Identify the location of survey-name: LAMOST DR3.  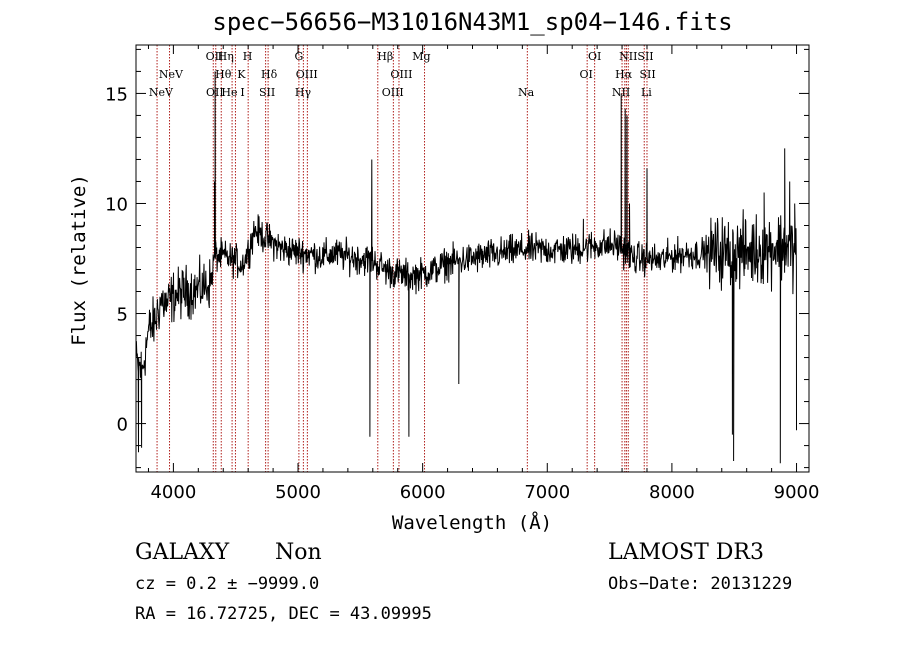
(686, 552).